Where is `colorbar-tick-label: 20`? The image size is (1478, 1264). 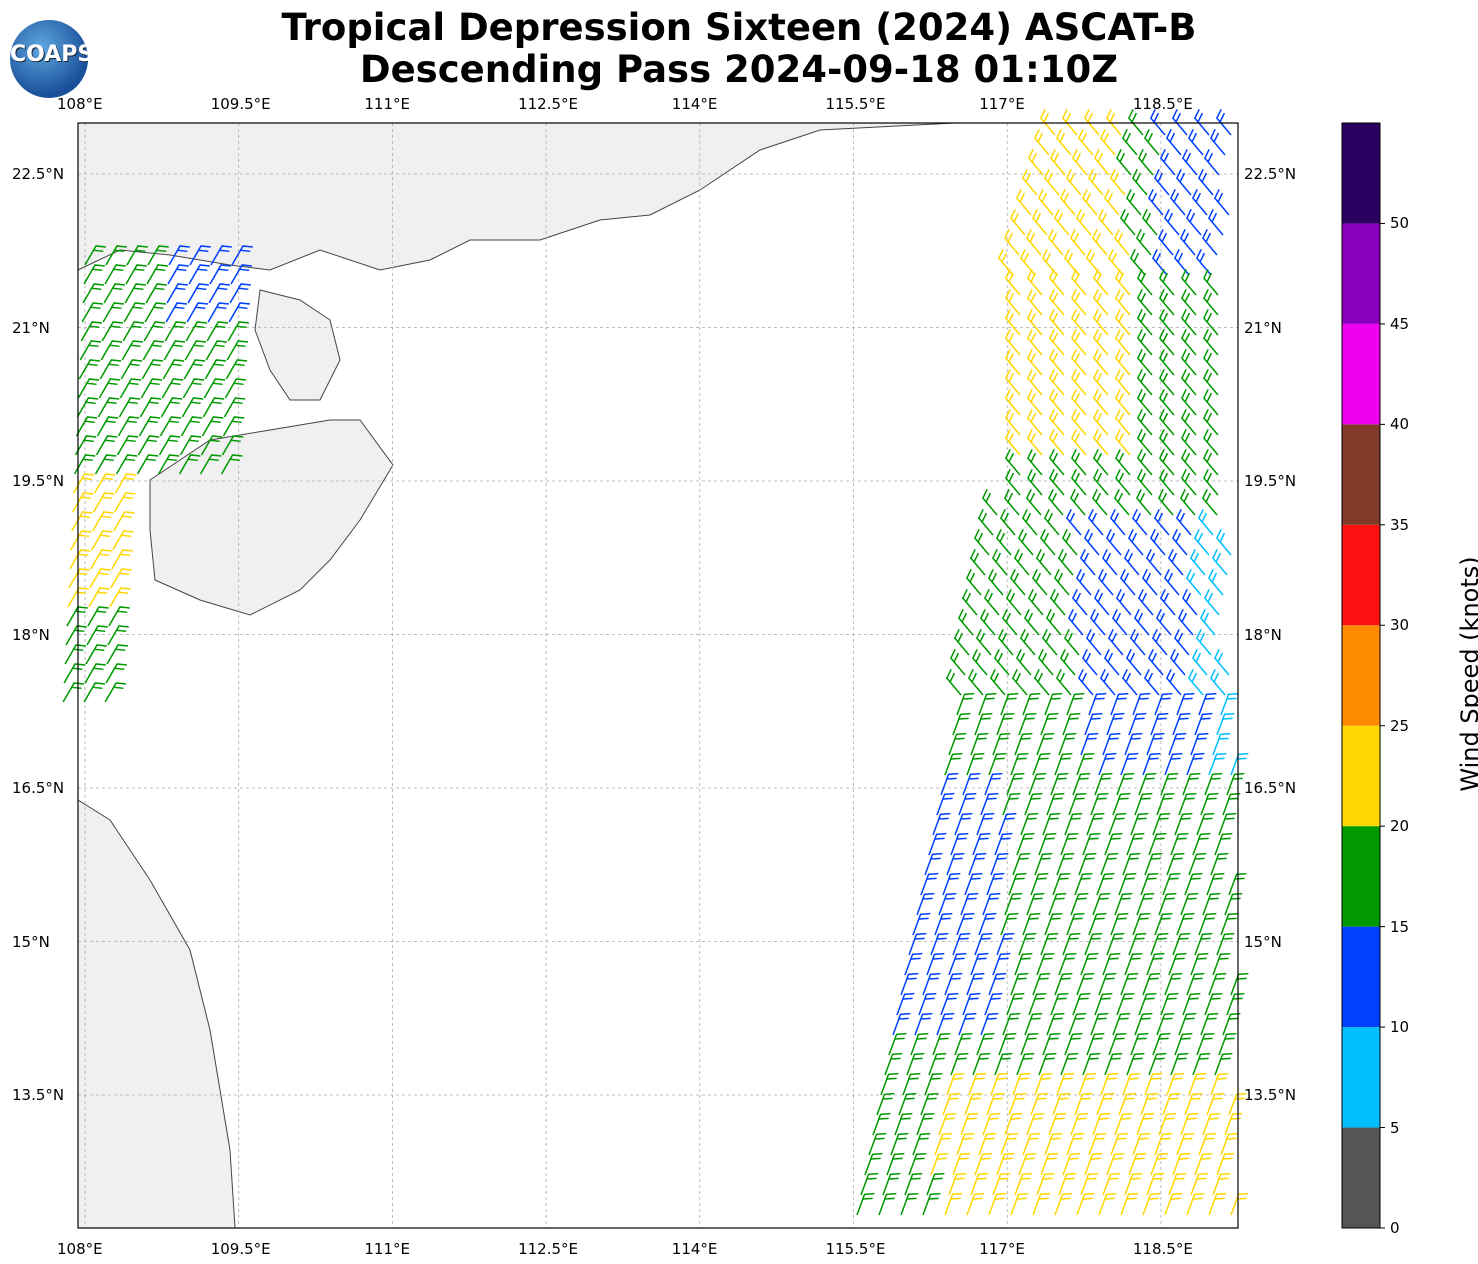 colorbar-tick-label: 20 is located at coordinates (1400, 826).